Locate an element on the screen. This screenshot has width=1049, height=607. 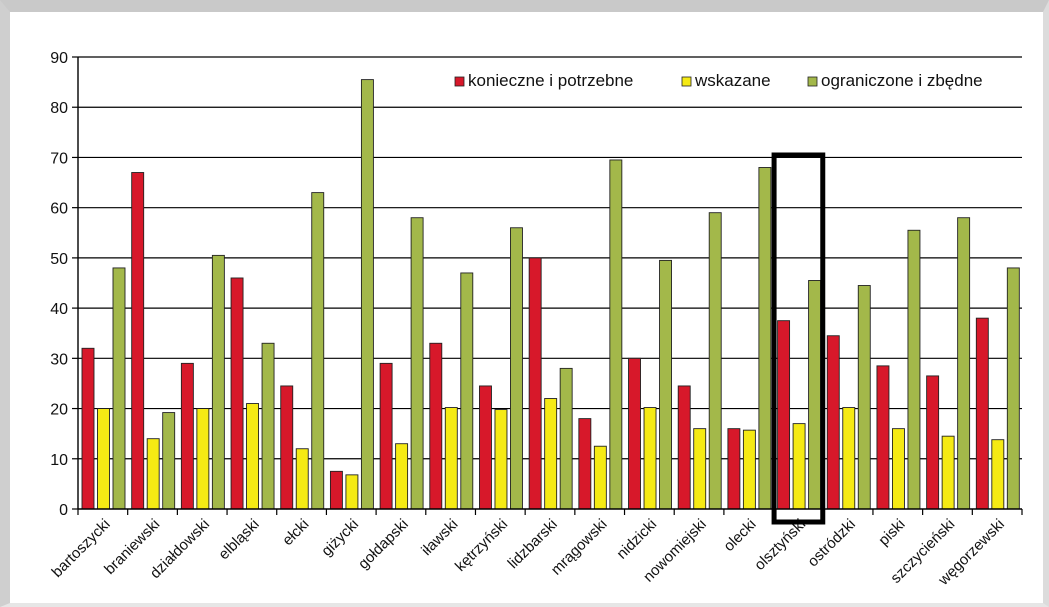
y-tick-label: 20 is located at coordinates (59, 410).